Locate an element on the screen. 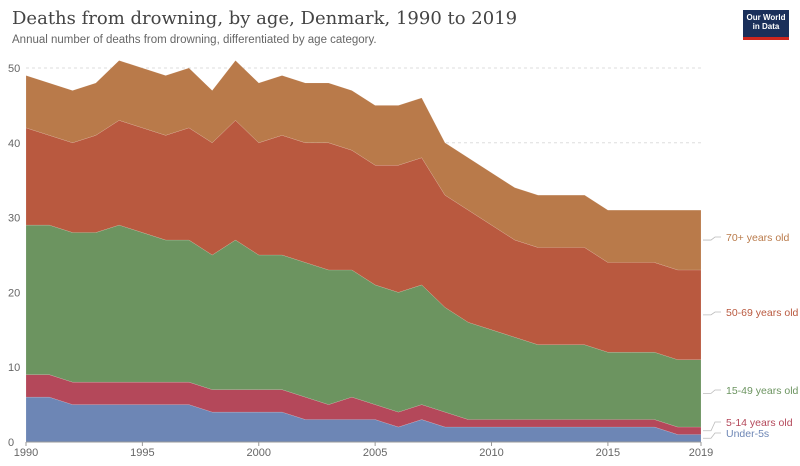 This screenshot has height=466, width=800. x-tick-label-2019: 2019 is located at coordinates (701, 453).